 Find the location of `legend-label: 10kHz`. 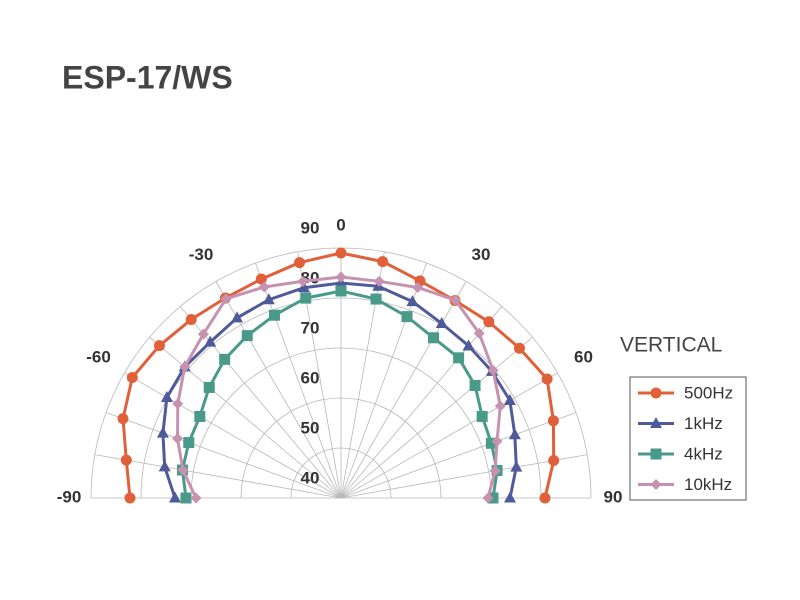

legend-label: 10kHz is located at coordinates (708, 484).